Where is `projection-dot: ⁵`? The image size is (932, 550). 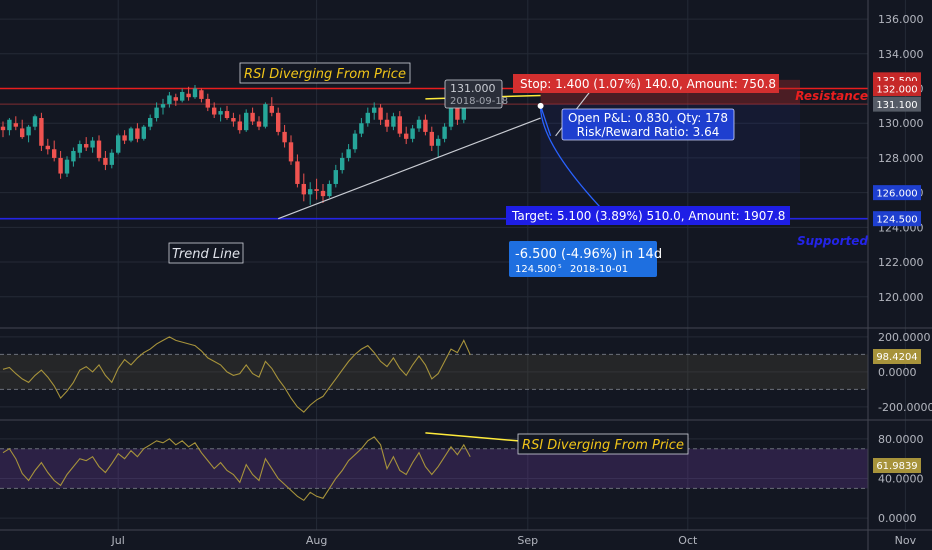
projection-dot: ⁵ is located at coordinates (560, 269).